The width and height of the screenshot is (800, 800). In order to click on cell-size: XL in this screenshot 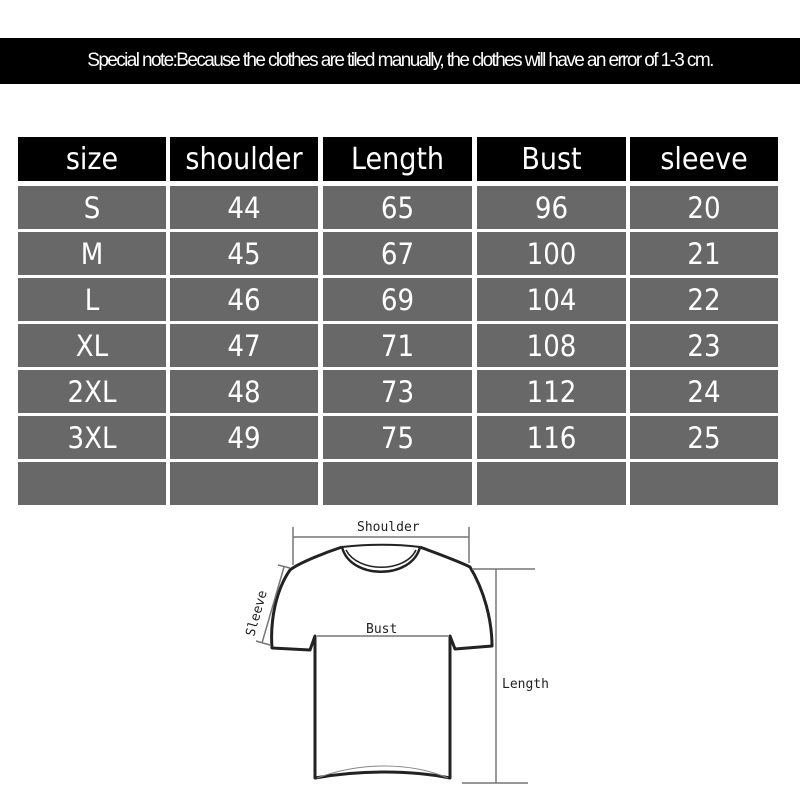, I will do `click(92, 345)`.